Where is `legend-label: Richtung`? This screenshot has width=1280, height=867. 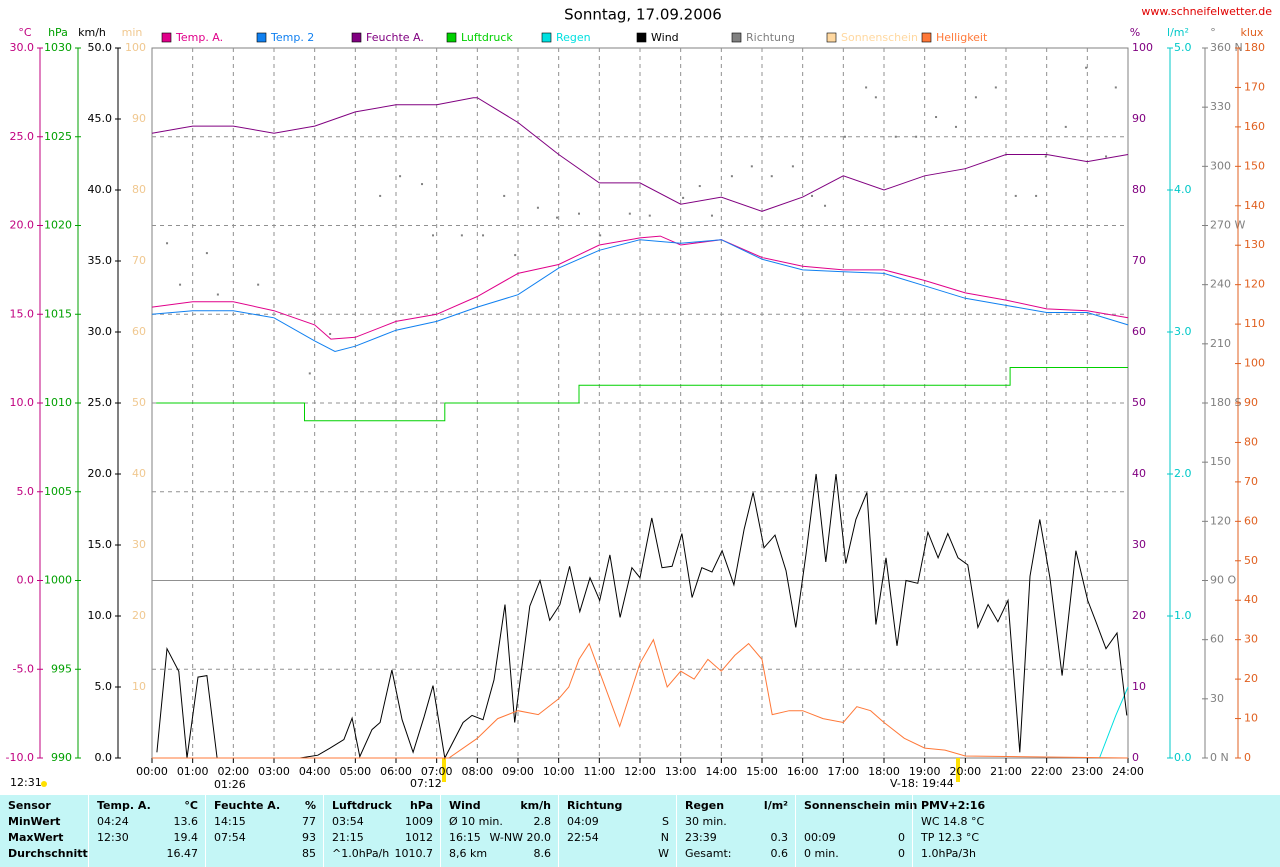 legend-label: Richtung is located at coordinates (770, 37).